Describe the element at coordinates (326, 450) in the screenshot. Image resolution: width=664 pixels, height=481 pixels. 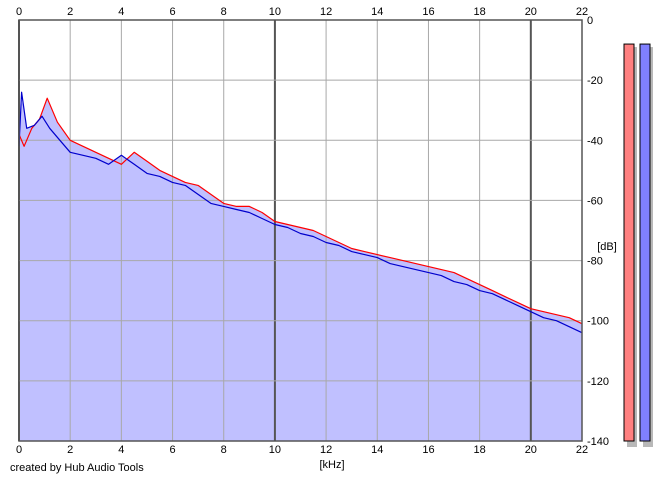
I see `x-tick-label-bottom: 12` at that location.